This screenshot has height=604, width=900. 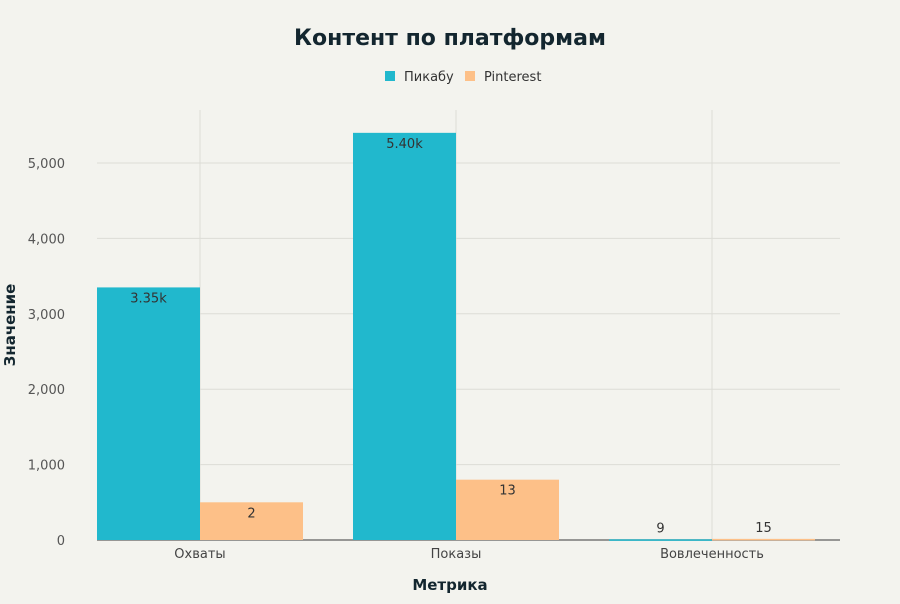 I want to click on y-tick-label: 5,000, so click(x=46, y=164).